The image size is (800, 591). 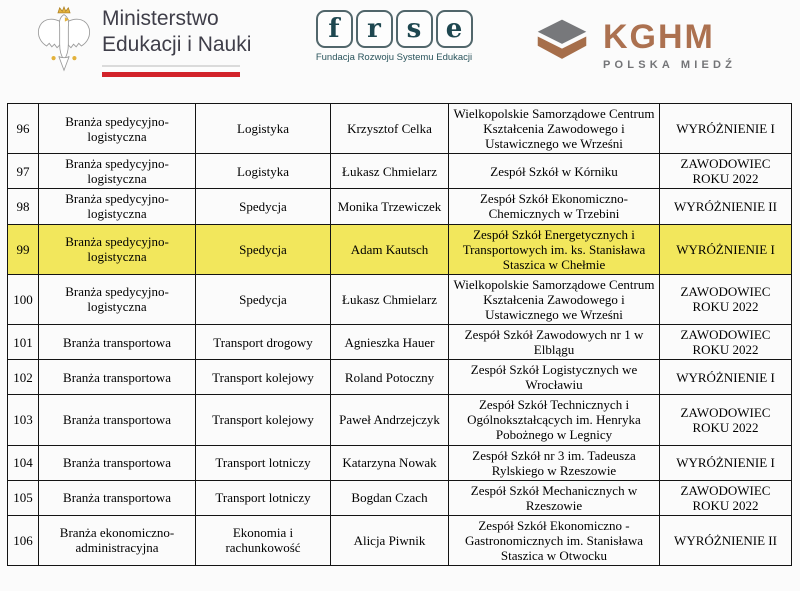 What do you see at coordinates (23, 206) in the screenshot?
I see `cell-no: 98` at bounding box center [23, 206].